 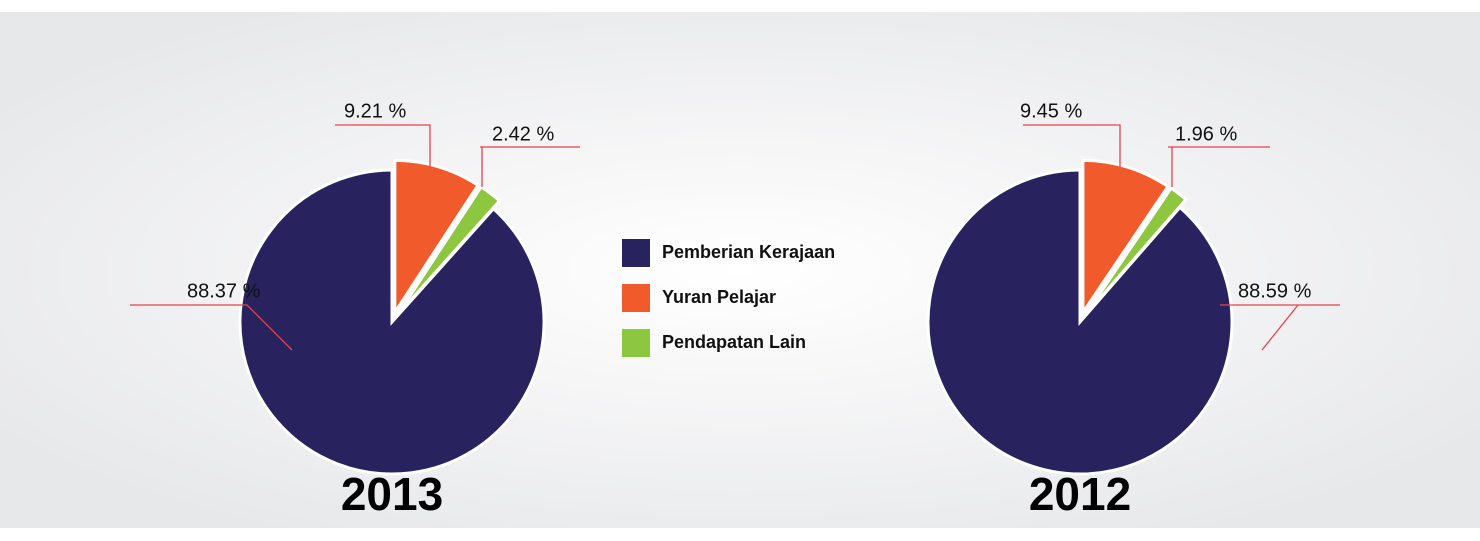 I want to click on value-label: 88.37 %, so click(x=224, y=291).